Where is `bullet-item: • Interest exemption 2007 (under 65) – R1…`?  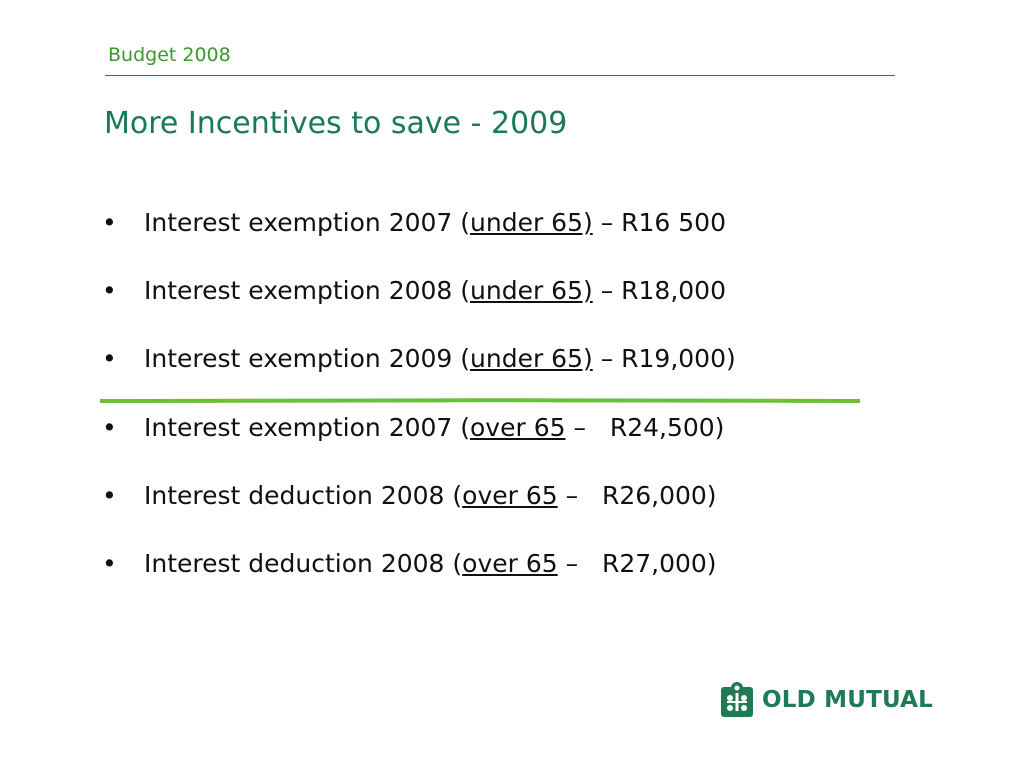 bullet-item: • Interest exemption 2007 (under 65) – R1… is located at coordinates (510, 222).